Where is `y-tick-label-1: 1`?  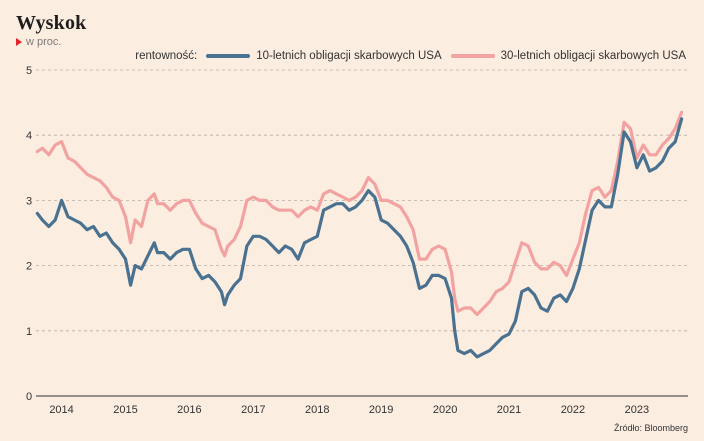
y-tick-label-1: 1 is located at coordinates (29, 332).